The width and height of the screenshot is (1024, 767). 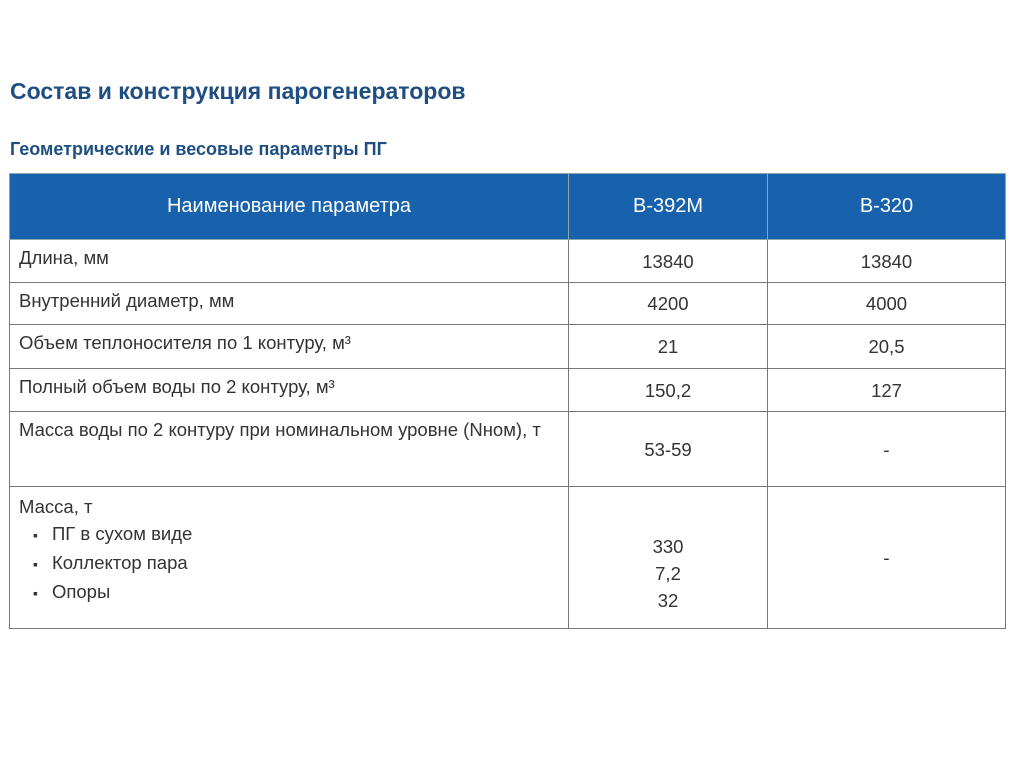 I want to click on table-row: Длина, мм 13840 13840, so click(x=507, y=261).